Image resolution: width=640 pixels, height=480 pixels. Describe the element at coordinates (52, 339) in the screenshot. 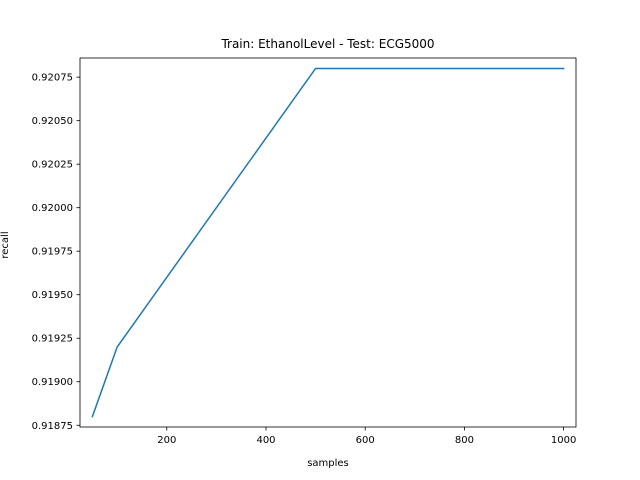

I see `y-tick-label-2: 0.91925` at that location.